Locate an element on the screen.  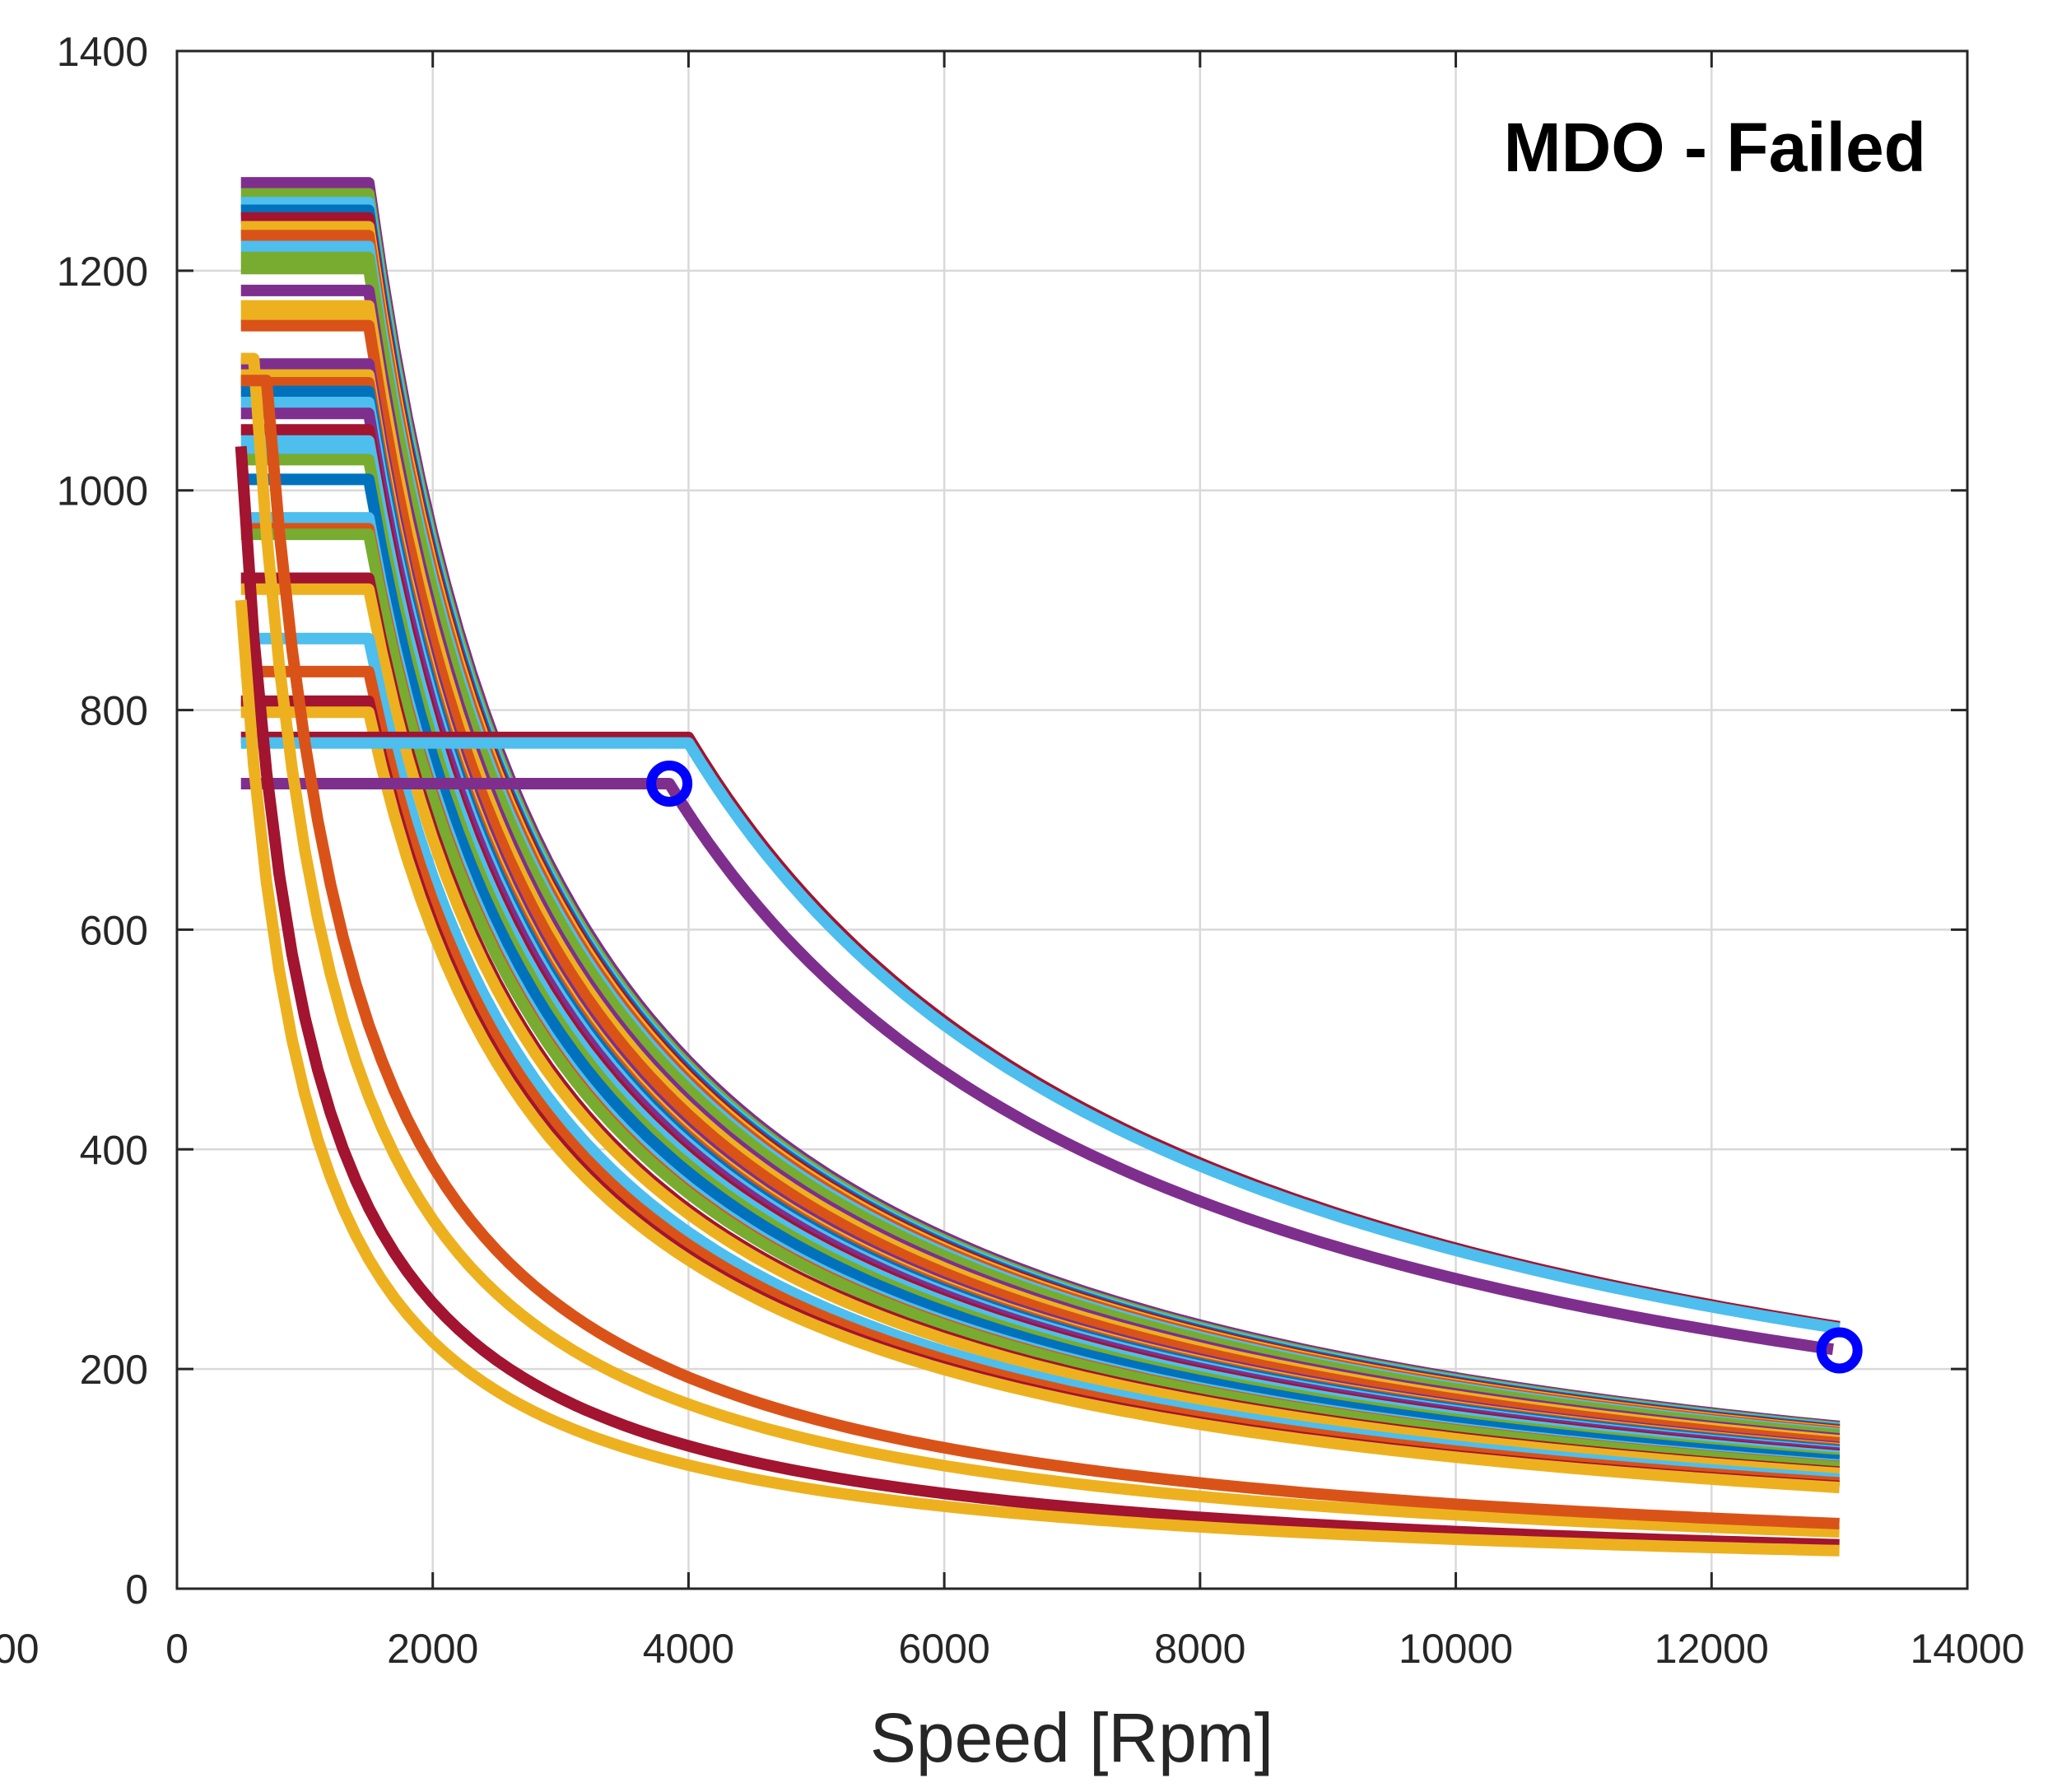
y-tick-label: 200 is located at coordinates (114, 1370).